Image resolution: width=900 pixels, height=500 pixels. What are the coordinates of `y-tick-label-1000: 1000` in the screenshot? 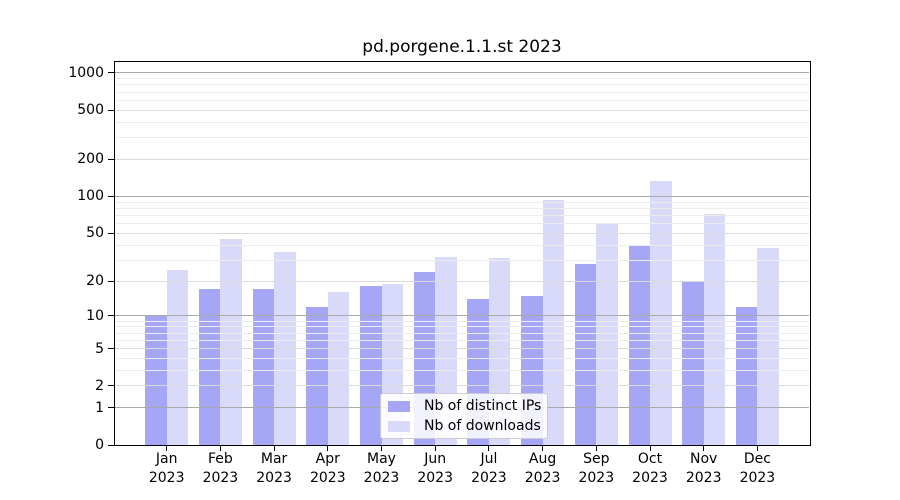 It's located at (86, 72).